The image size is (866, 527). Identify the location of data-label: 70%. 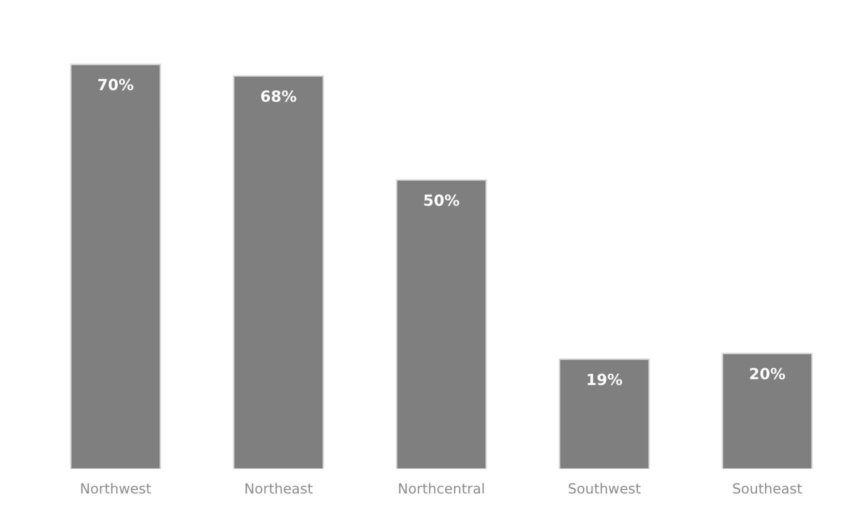
(116, 84).